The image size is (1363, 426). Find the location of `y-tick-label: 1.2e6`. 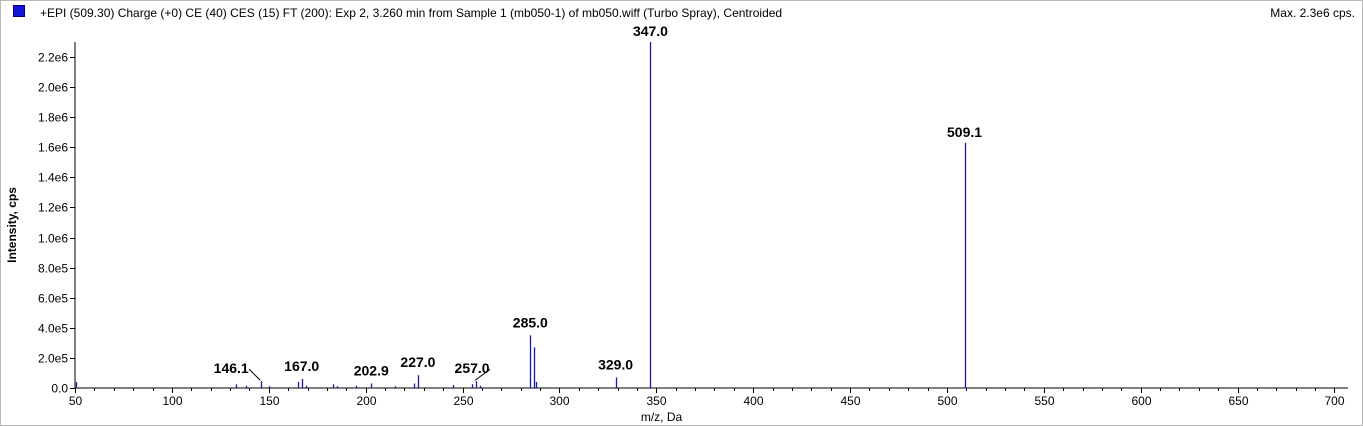

y-tick-label: 1.2e6 is located at coordinates (53, 208).